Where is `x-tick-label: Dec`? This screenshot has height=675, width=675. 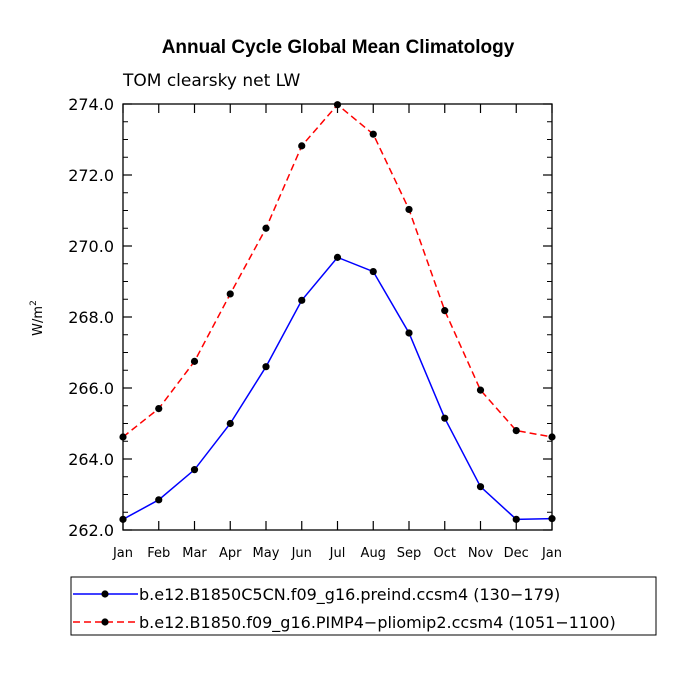
x-tick-label: Dec is located at coordinates (516, 553).